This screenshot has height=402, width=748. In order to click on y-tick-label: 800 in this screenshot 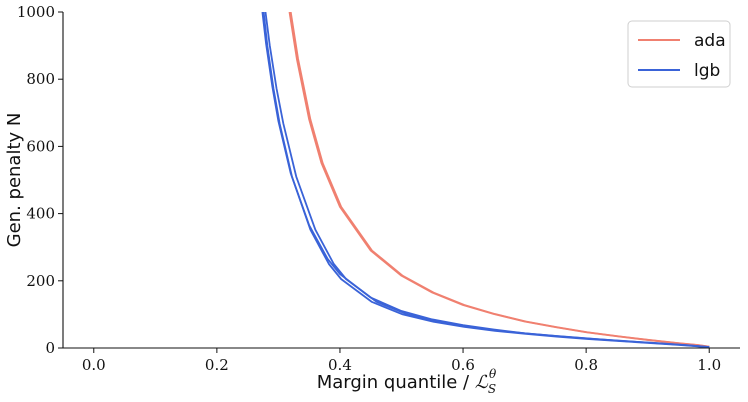, I will do `click(40, 79)`.